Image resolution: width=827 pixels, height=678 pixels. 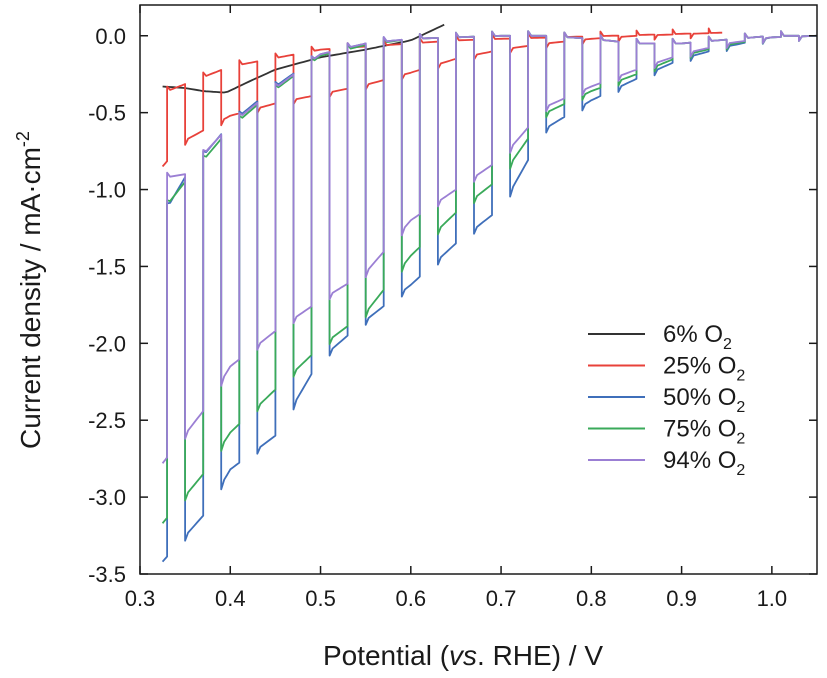 What do you see at coordinates (699, 366) in the screenshot?
I see `legend-label-main: 25% O` at bounding box center [699, 366].